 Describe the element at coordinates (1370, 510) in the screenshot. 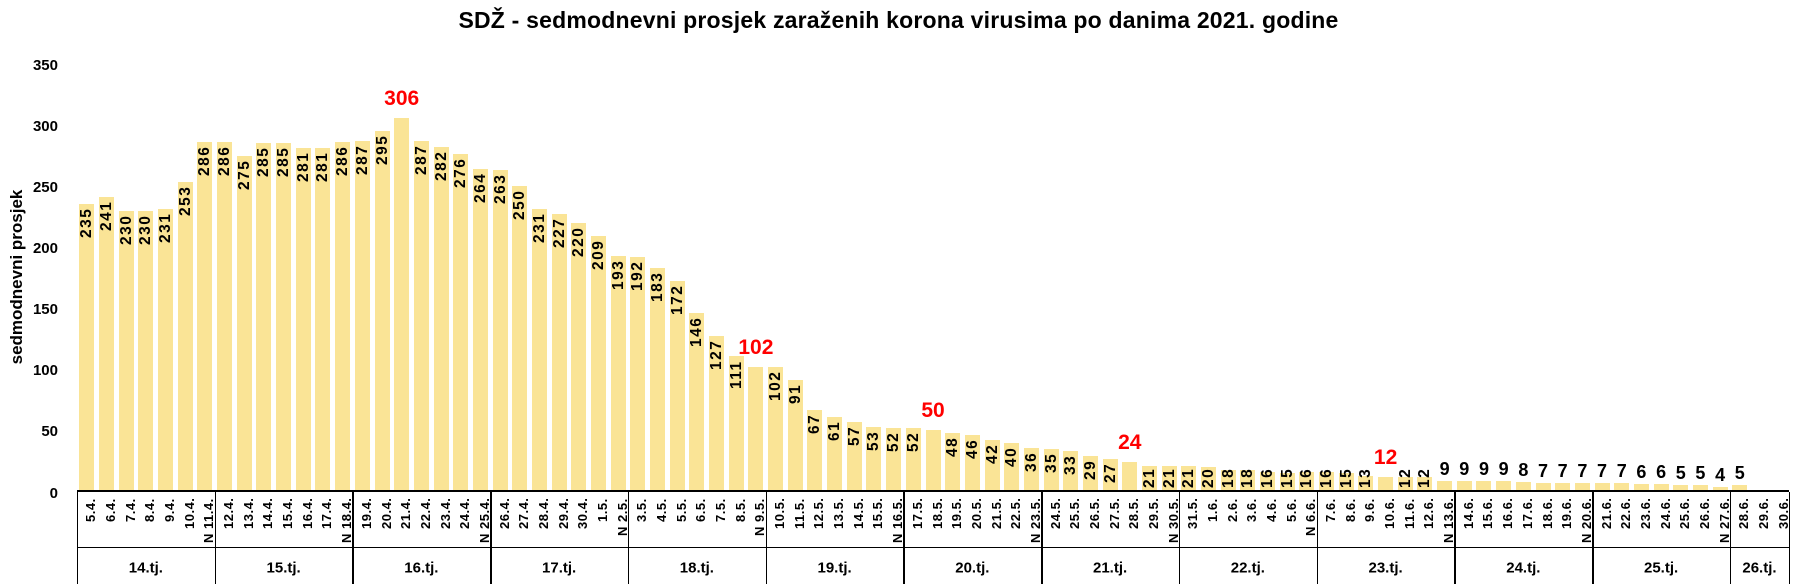

I see `x-axis-date-label: 9.6.` at that location.